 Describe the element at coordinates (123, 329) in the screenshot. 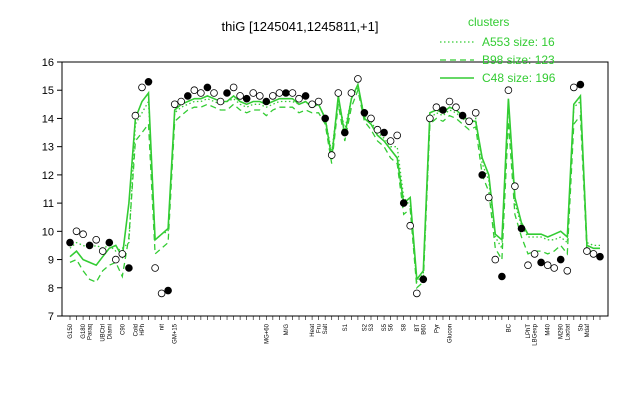

I see `x-tick-label: C90` at that location.